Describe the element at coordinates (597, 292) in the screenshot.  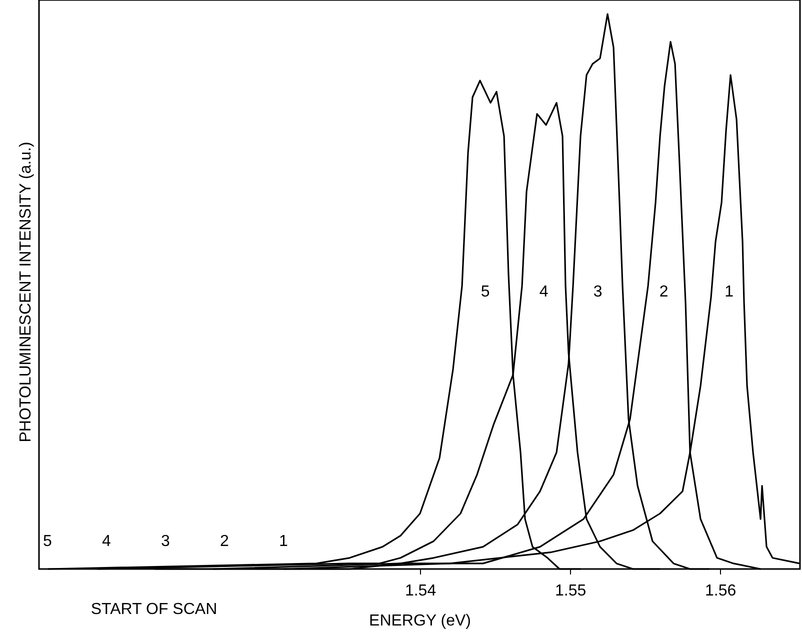
I see `annotation: 3` at that location.